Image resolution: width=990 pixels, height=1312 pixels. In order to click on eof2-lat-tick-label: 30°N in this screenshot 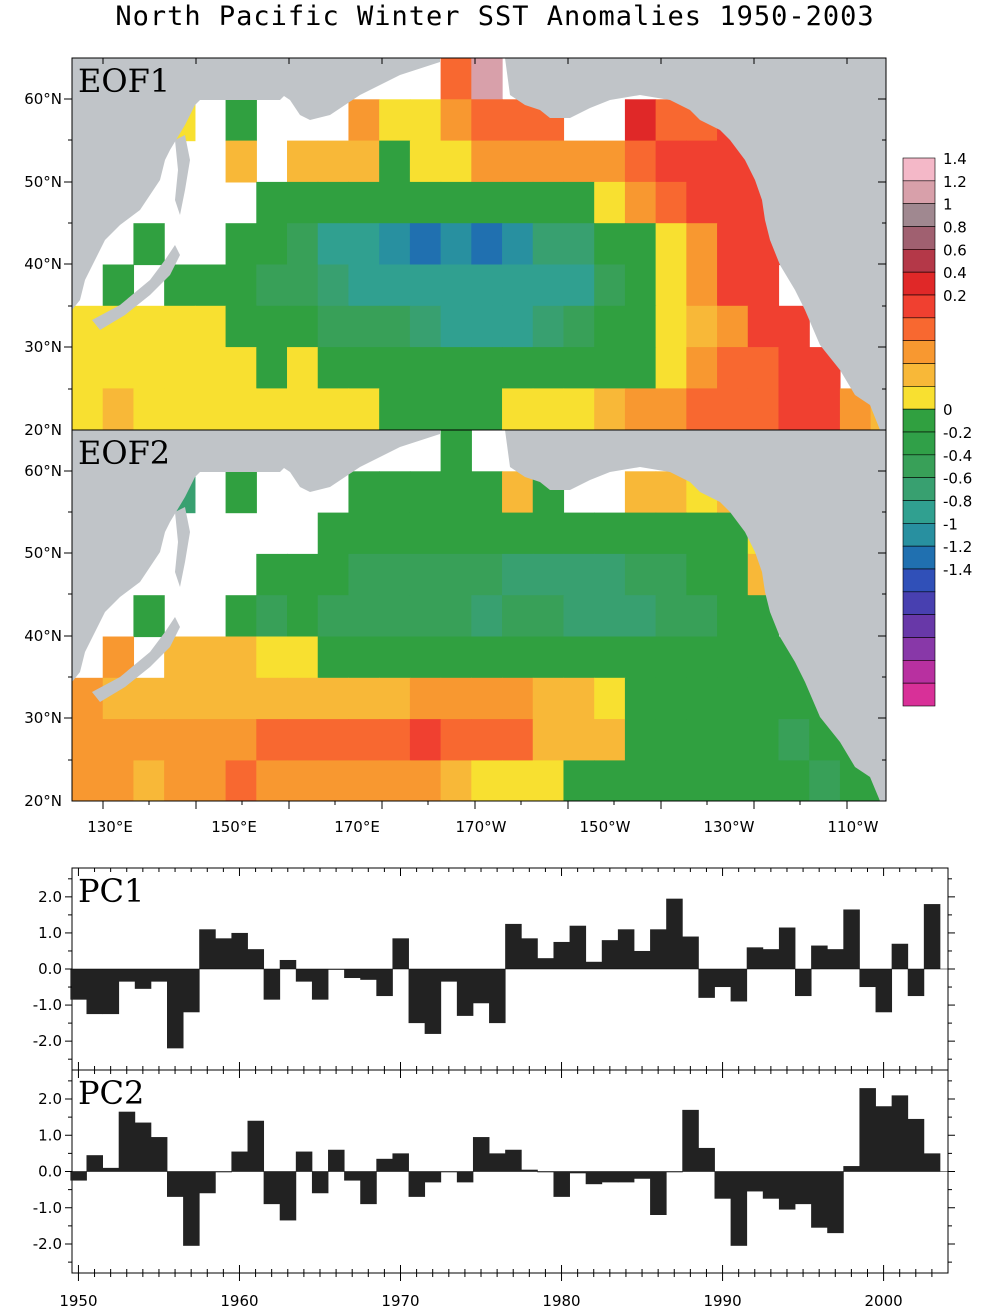, I will do `click(43, 718)`.